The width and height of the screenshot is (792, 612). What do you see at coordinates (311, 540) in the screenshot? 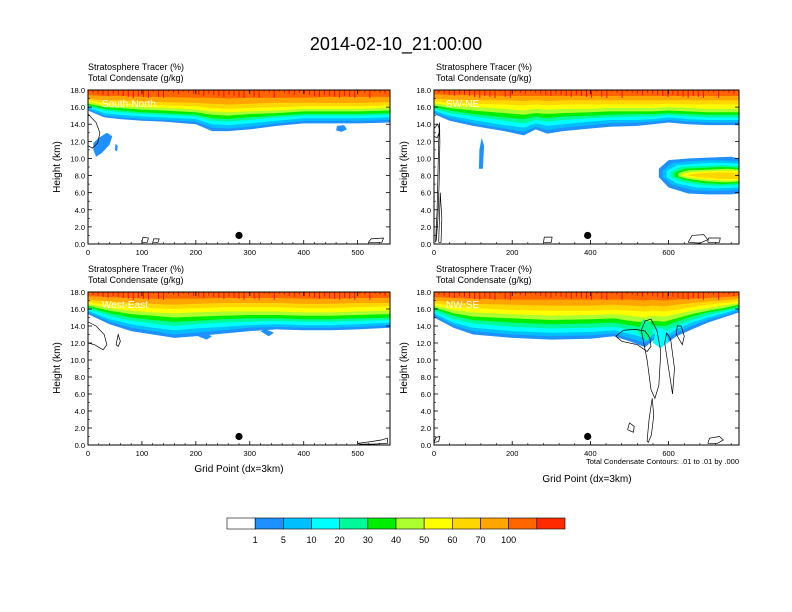
I see `colorbar-label: 10` at bounding box center [311, 540].